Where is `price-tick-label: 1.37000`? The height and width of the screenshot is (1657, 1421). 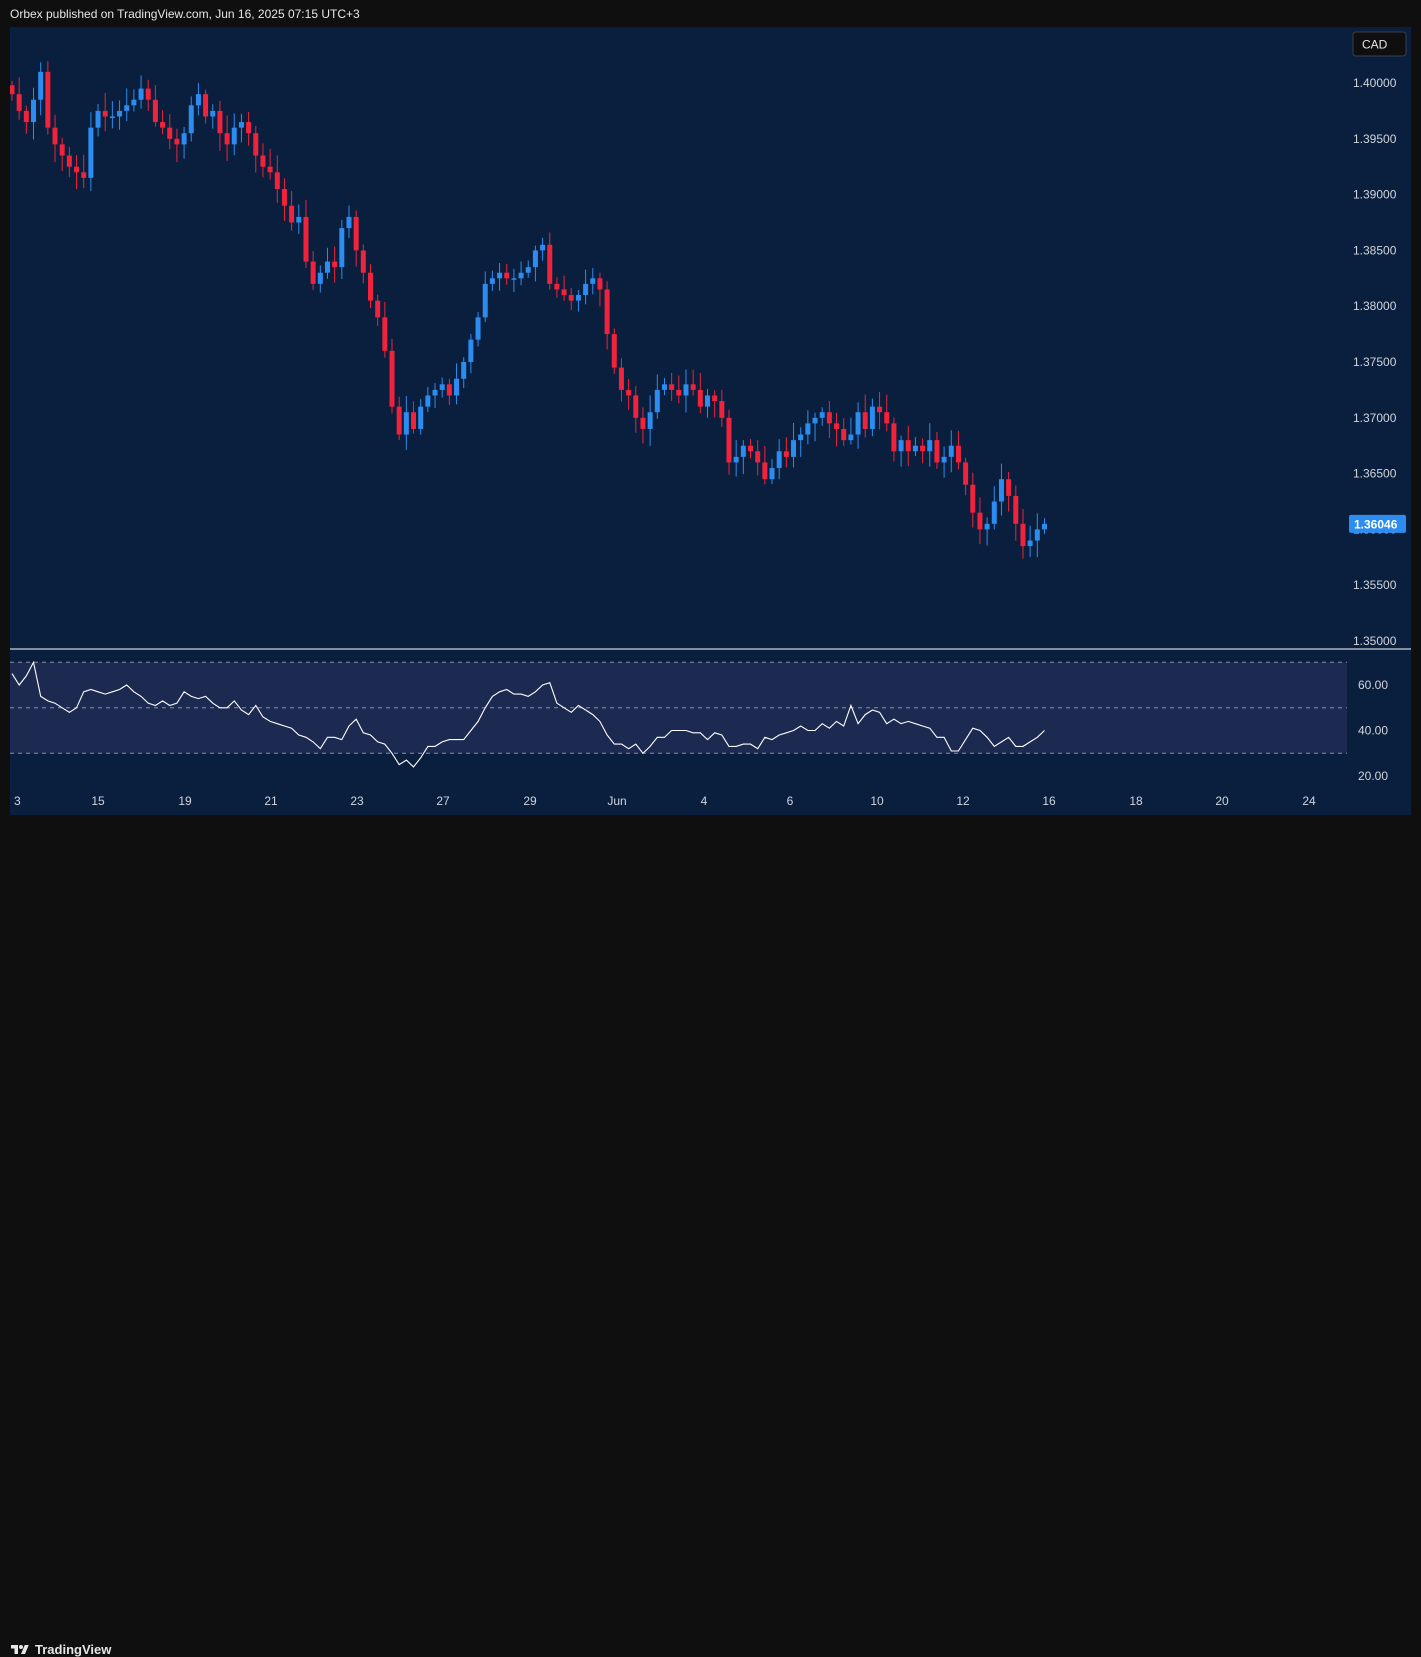
price-tick-label: 1.37000 is located at coordinates (1375, 418).